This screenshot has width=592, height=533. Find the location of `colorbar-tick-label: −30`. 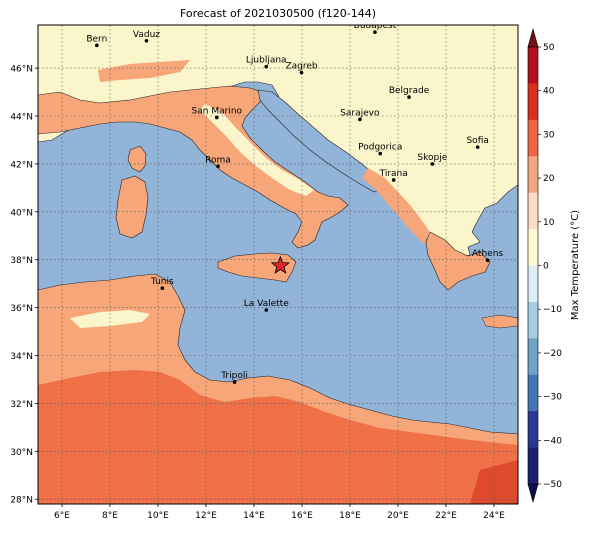

colorbar-tick-label: −30 is located at coordinates (552, 398).